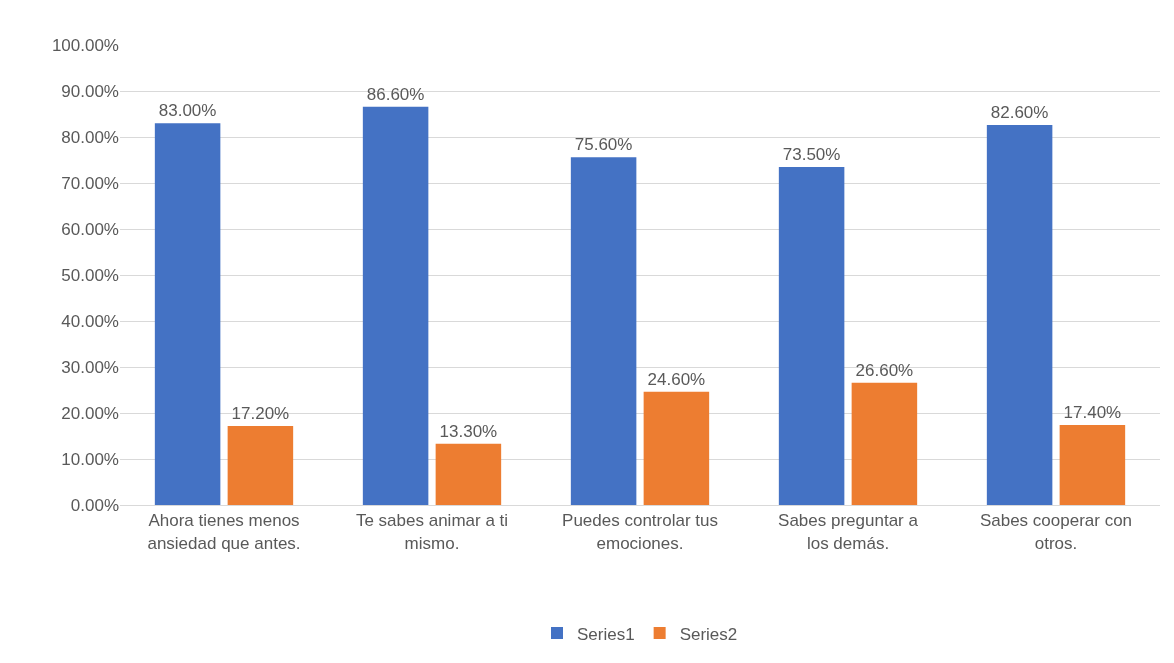 The width and height of the screenshot is (1174, 663). I want to click on y-tick-label: 90.00%, so click(90, 91).